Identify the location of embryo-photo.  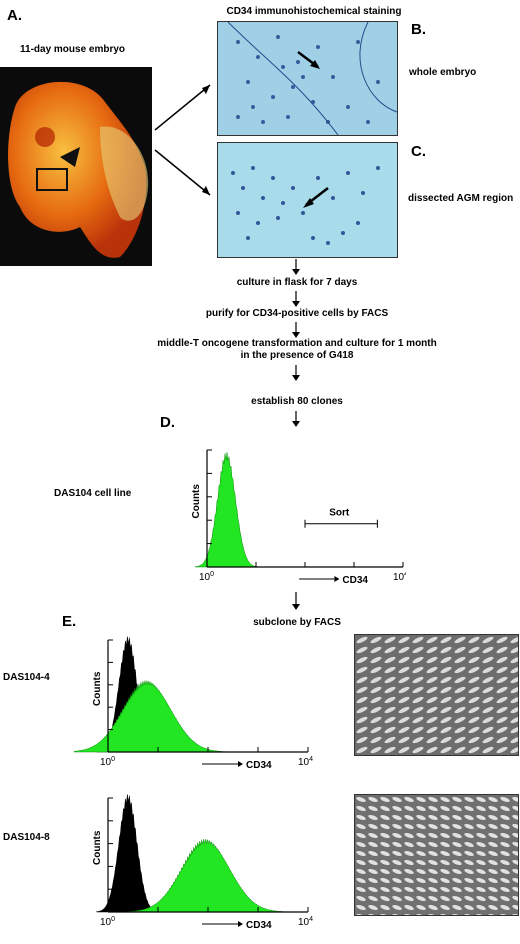
(76, 166).